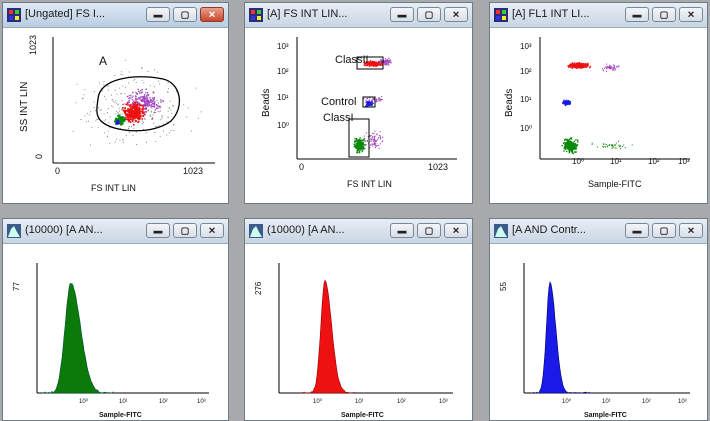 The height and width of the screenshot is (421, 710). Describe the element at coordinates (358, 15) in the screenshot. I see `title-bar: [A] FS INT LIN... ▬ ▢ ✕` at that location.